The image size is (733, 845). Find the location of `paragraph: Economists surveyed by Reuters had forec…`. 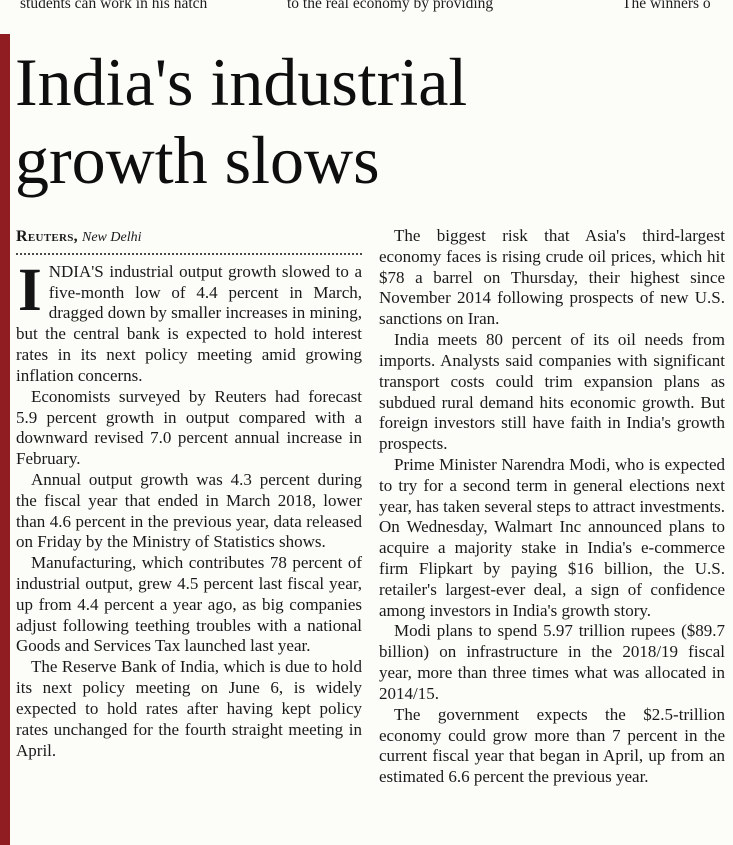

paragraph: Economists surveyed by Reuters had forec… is located at coordinates (189, 427).